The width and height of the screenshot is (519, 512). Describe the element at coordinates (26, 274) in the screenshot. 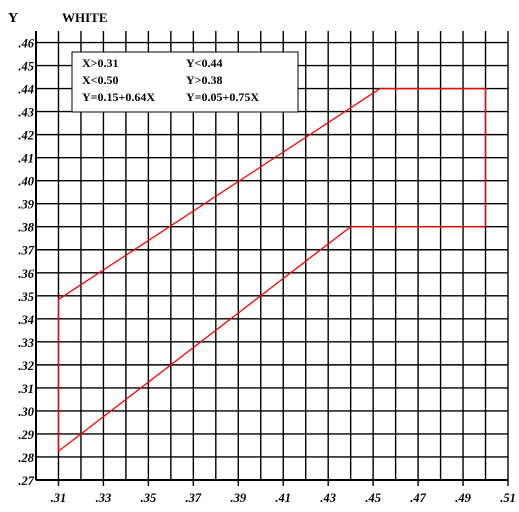

I see `y-tick-label: .36` at that location.